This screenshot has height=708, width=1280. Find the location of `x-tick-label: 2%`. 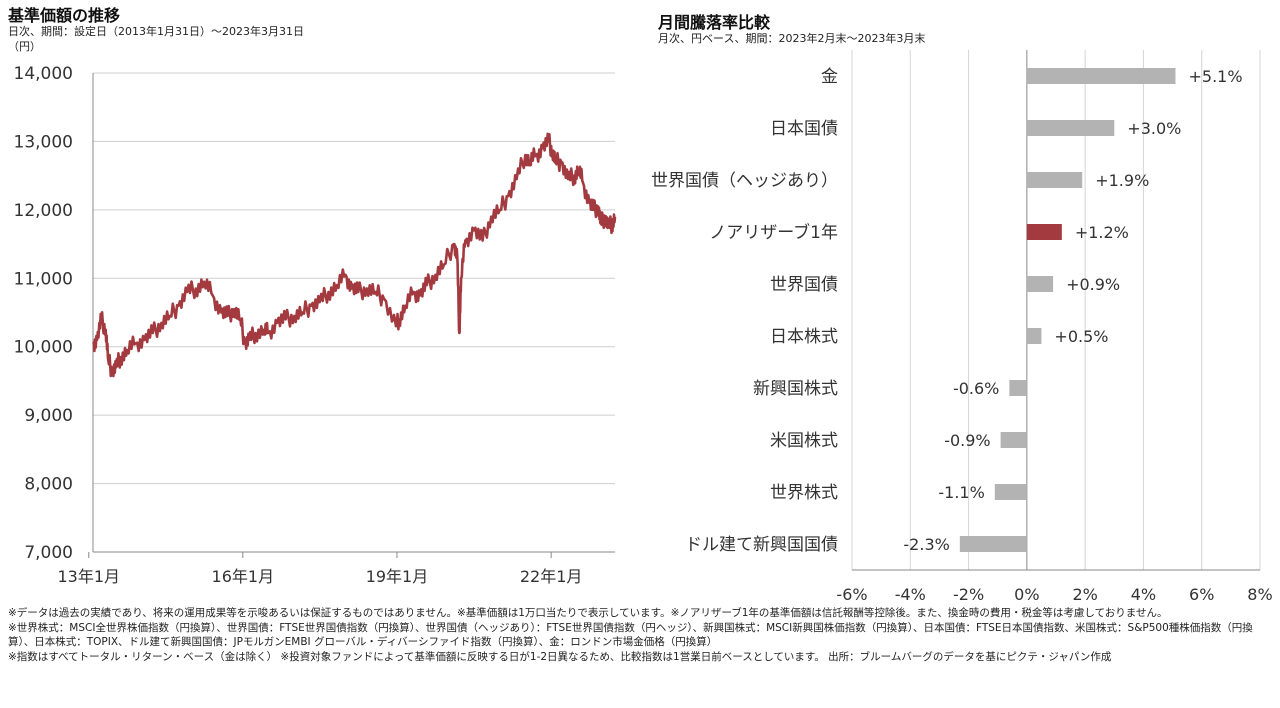

x-tick-label: 2% is located at coordinates (1084, 592).